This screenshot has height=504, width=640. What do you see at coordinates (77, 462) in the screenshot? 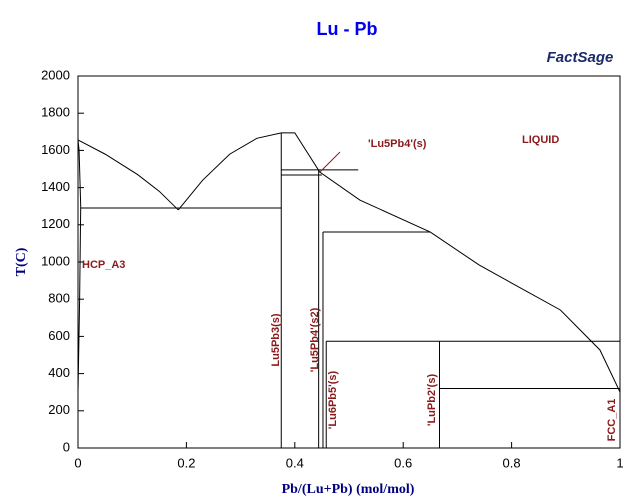
I see `x-tick-label: 0` at bounding box center [77, 462].